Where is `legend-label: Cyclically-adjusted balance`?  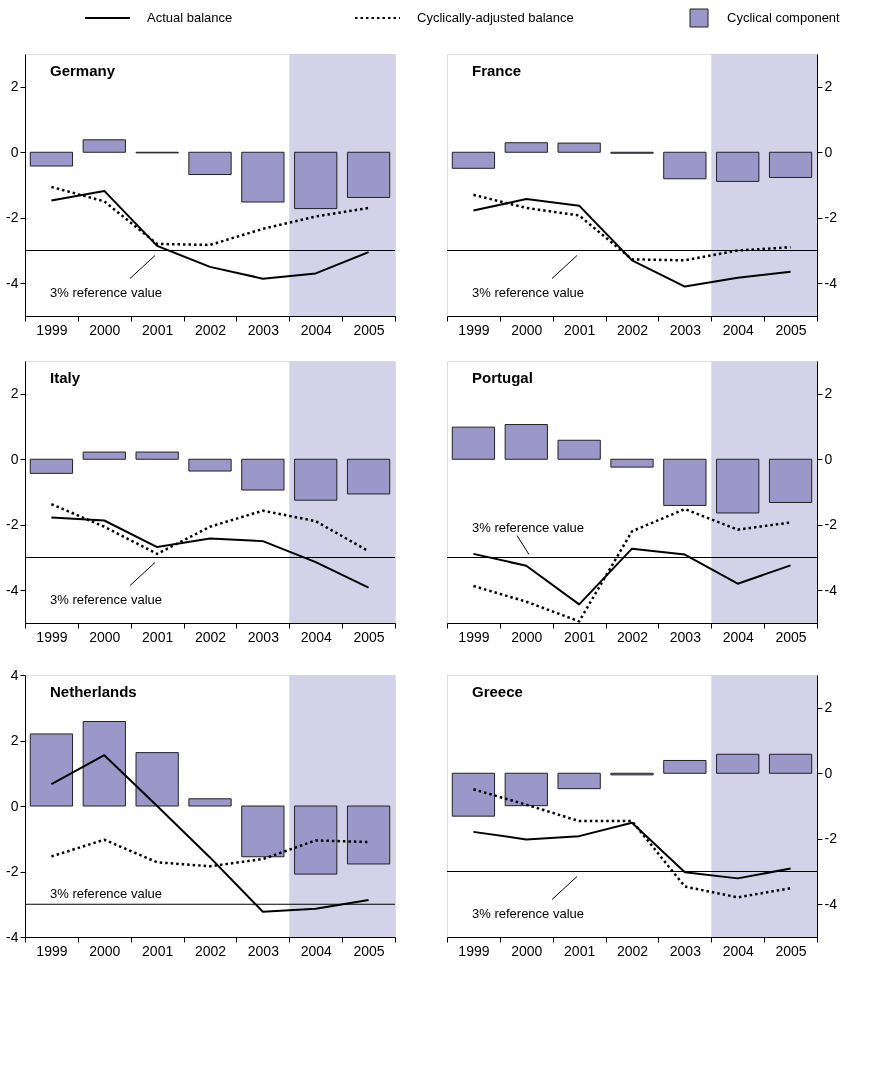 legend-label: Cyclically-adjusted balance is located at coordinates (495, 17).